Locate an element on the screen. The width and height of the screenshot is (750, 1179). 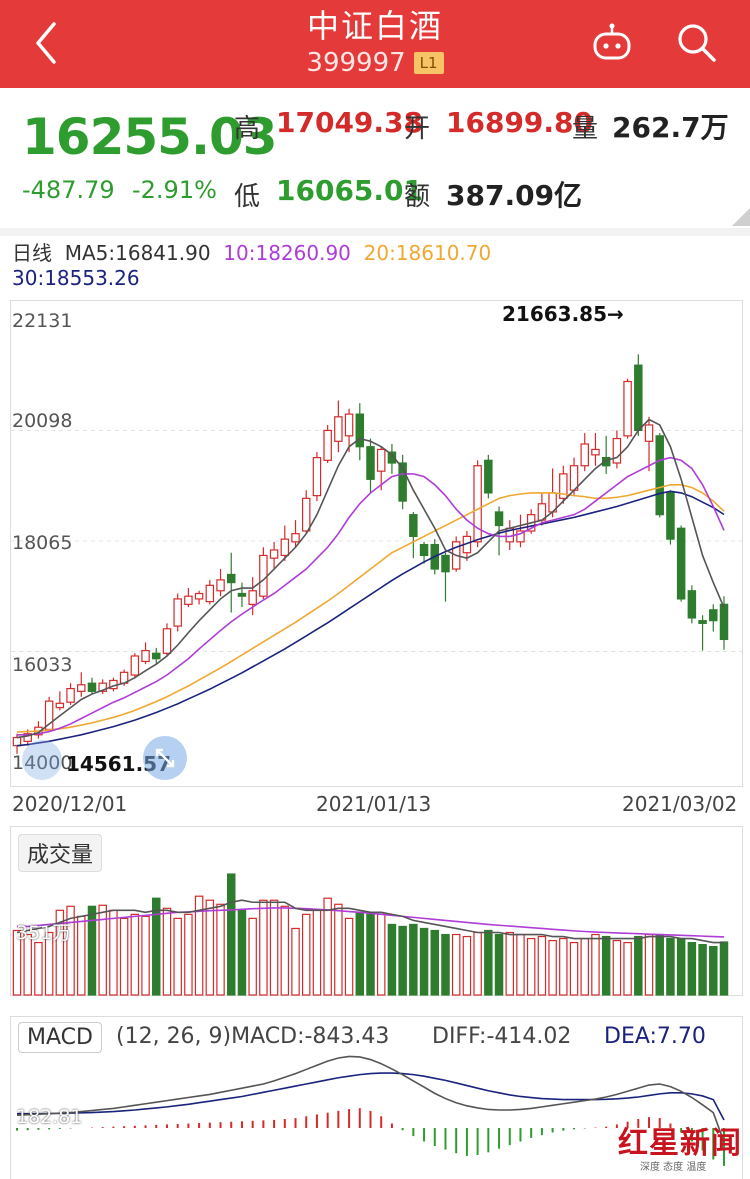
x-tick-label: 2021/03/02 is located at coordinates (680, 804).